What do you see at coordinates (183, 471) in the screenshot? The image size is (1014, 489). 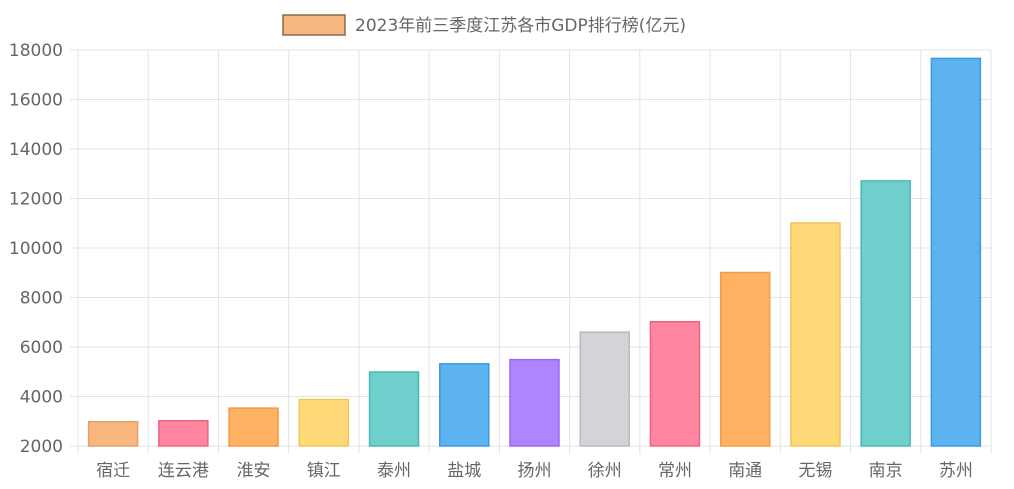 I see `x-tick-label: 连云港` at bounding box center [183, 471].